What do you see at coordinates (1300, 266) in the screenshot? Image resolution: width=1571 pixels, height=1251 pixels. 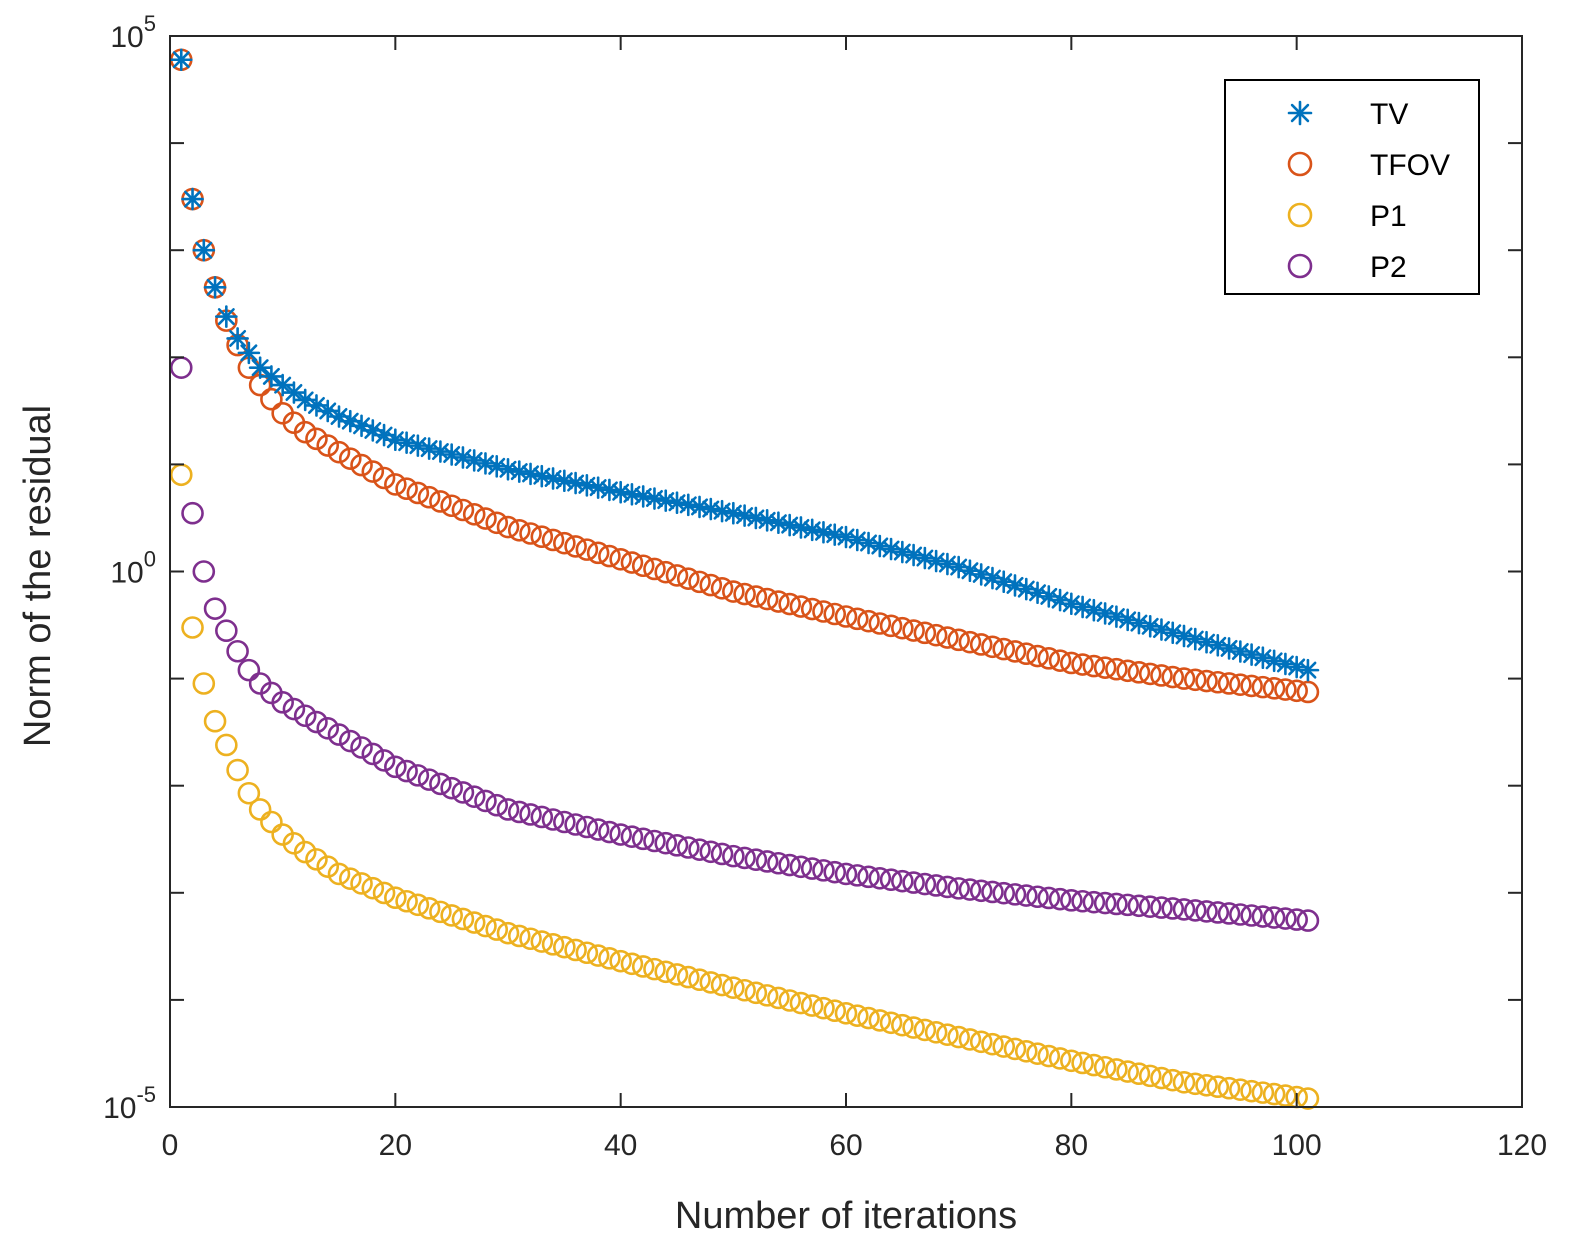 I see `legend-marker-p2` at bounding box center [1300, 266].